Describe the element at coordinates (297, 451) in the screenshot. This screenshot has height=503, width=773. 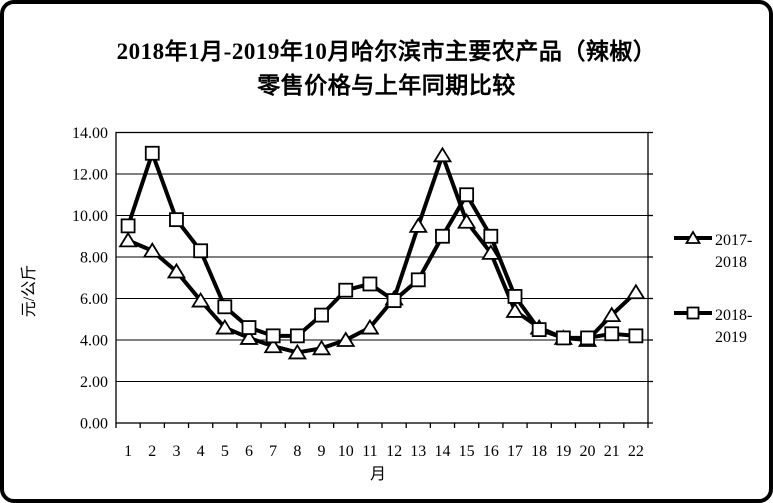
I see `x-tick-label: 8` at that location.